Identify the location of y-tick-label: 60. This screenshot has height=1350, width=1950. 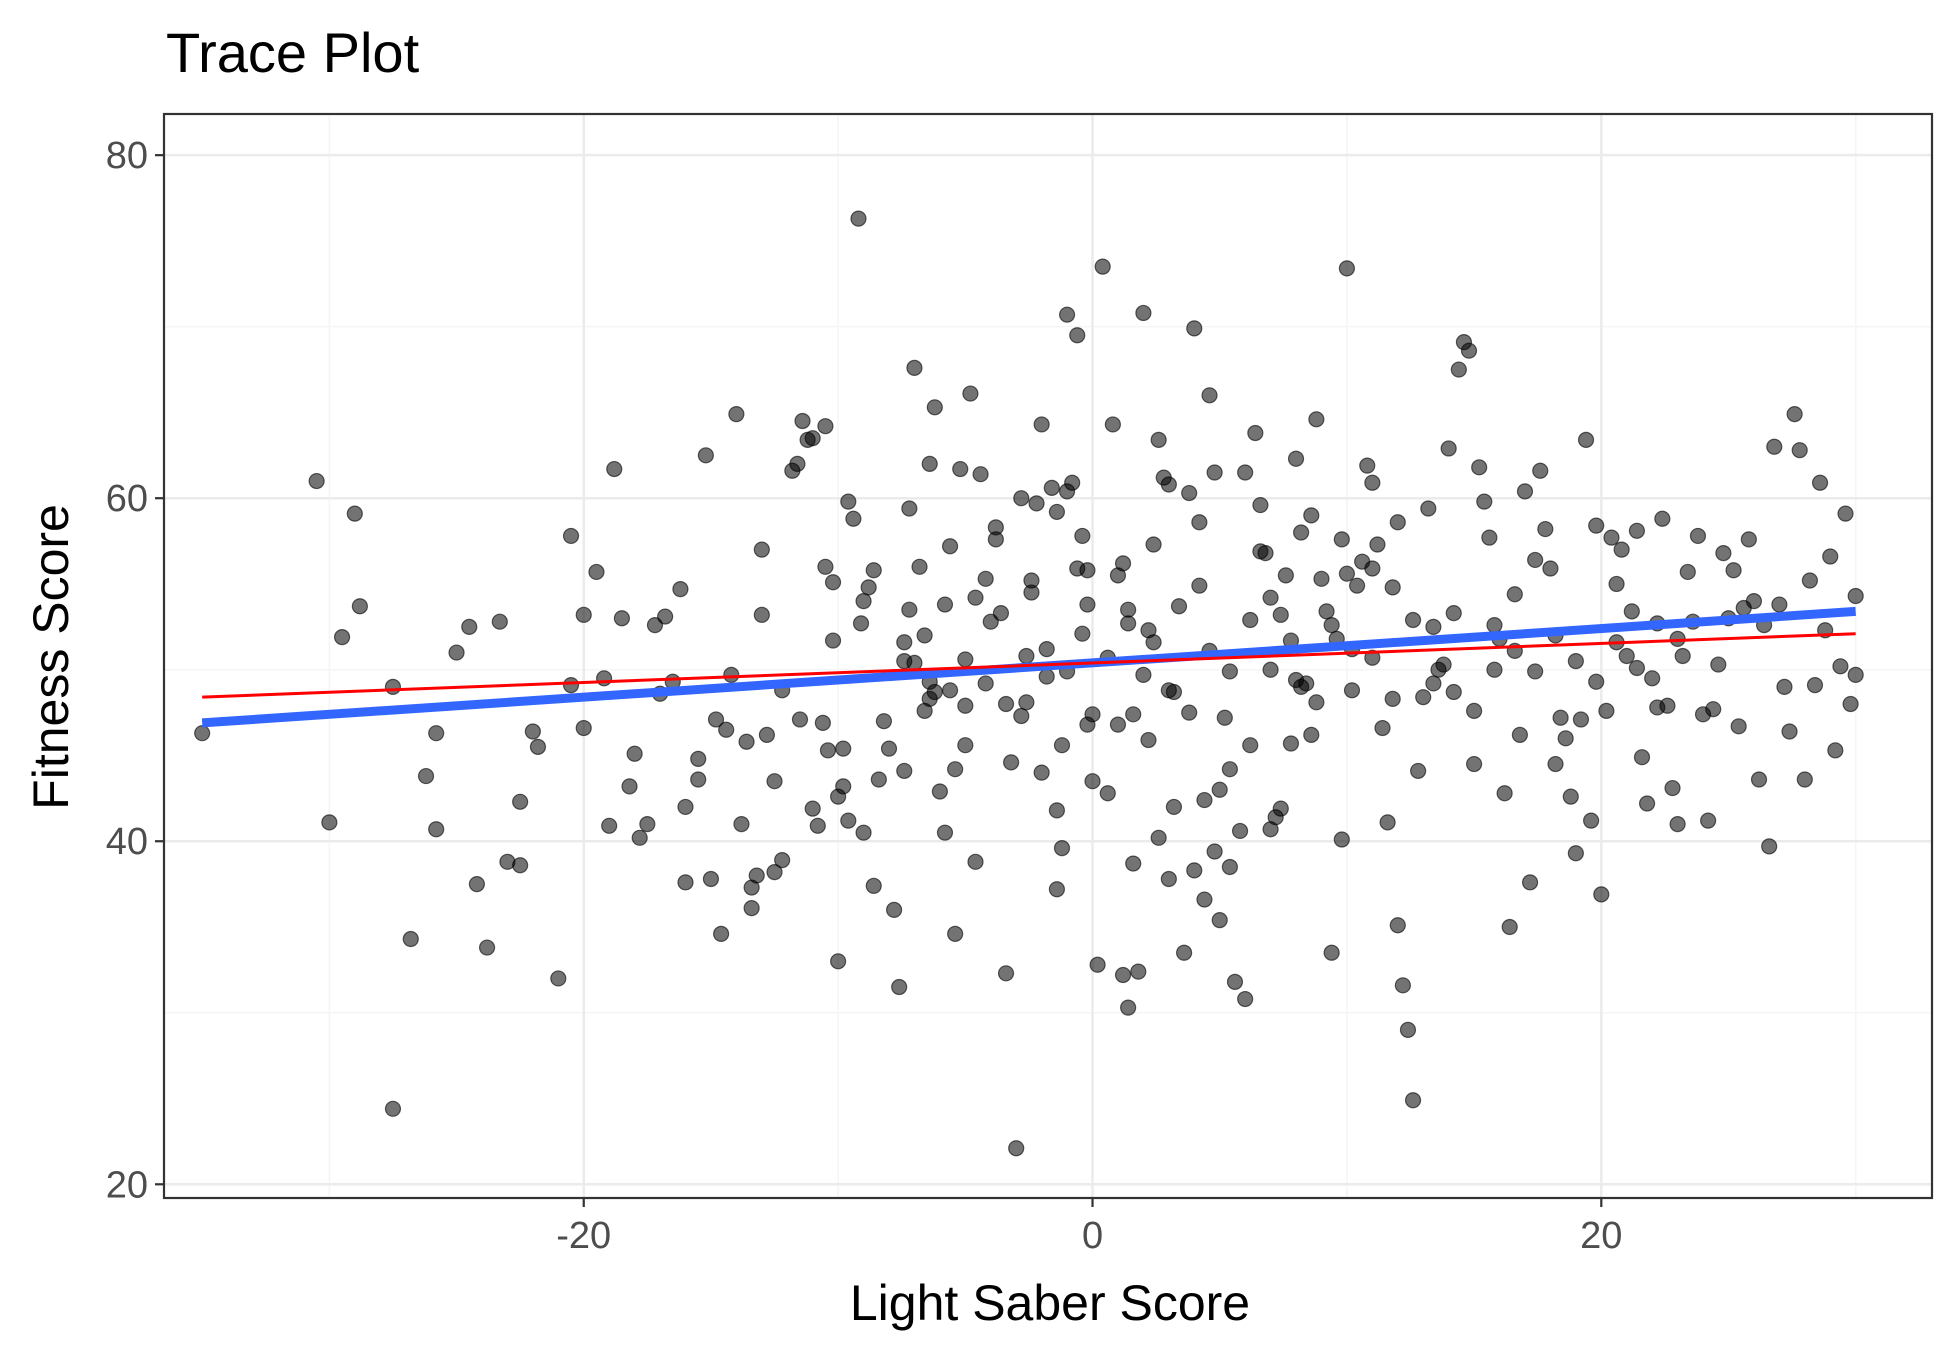
(127, 499).